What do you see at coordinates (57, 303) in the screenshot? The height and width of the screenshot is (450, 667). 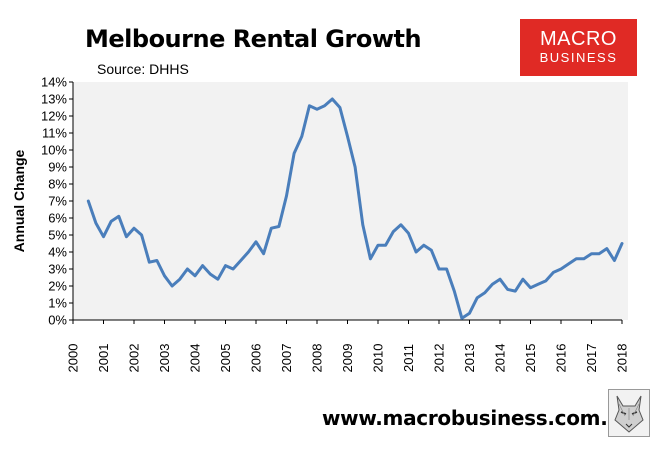 I see `y-tick-label: 1%` at bounding box center [57, 303].